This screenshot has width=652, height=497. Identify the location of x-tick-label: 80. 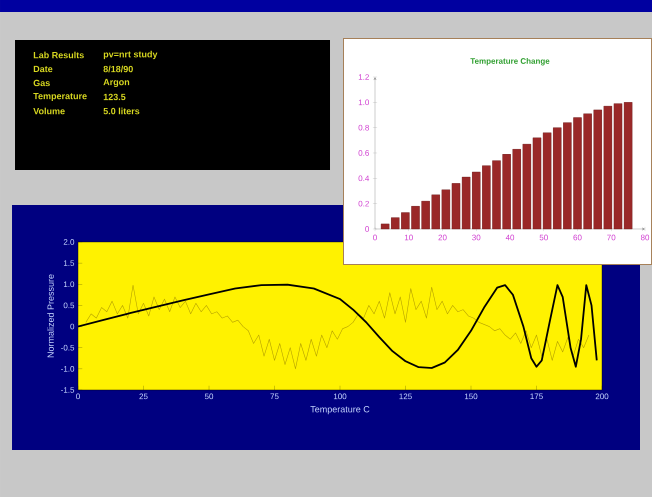
(645, 237).